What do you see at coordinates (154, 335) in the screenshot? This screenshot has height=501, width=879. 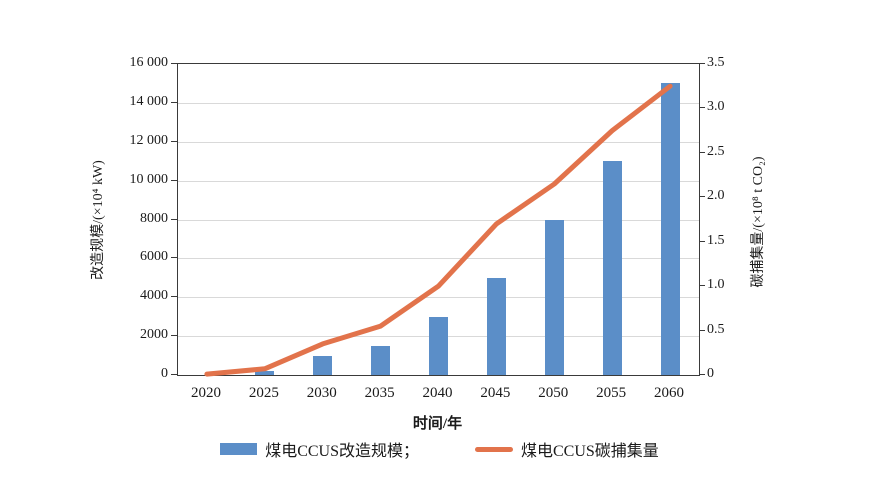 I see `left-axis-tick-label: 2000` at bounding box center [154, 335].